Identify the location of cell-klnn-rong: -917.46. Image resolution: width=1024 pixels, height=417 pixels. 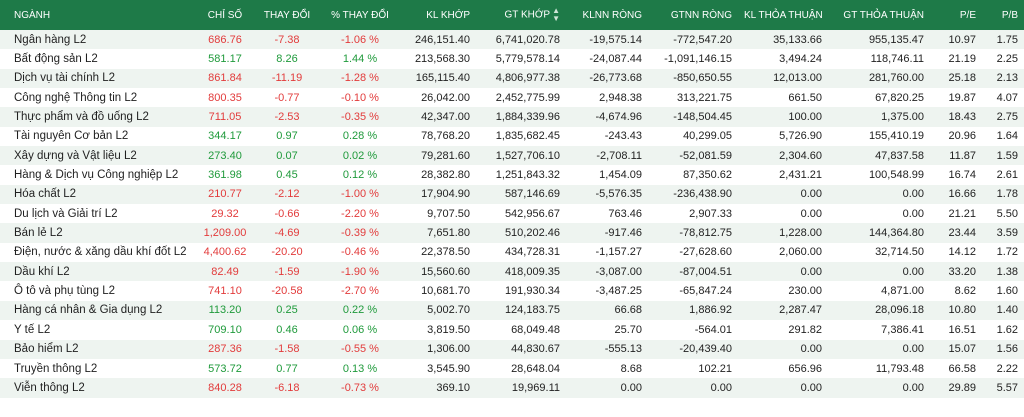
(623, 233).